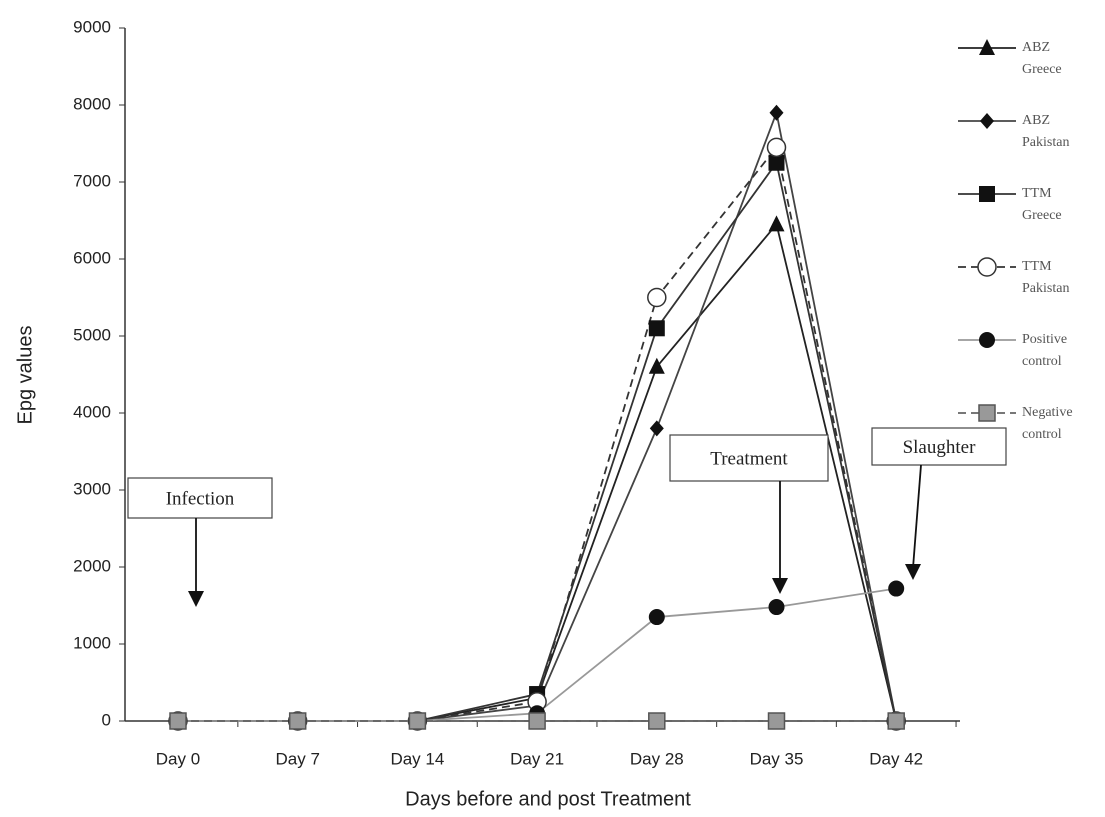 The height and width of the screenshot is (817, 1105). I want to click on y-tick-label: 3000, so click(92, 488).